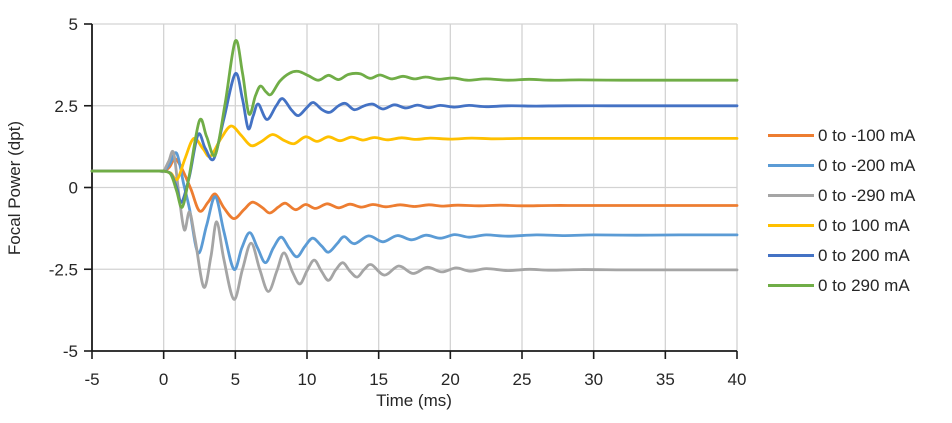 This screenshot has height=423, width=952. Describe the element at coordinates (864, 225) in the screenshot. I see `legend-label: 0 to 100 mA` at that location.